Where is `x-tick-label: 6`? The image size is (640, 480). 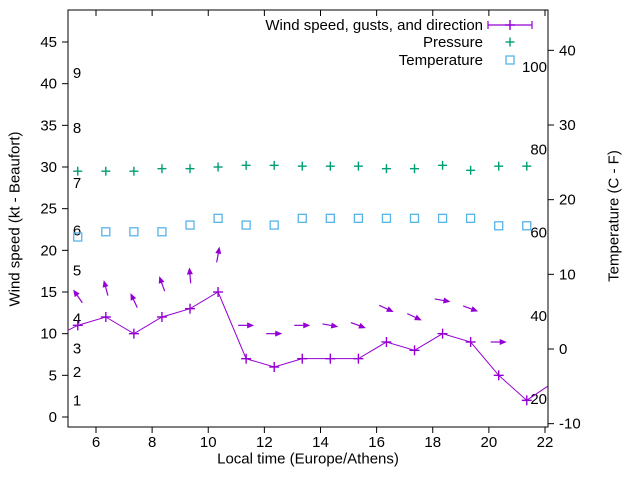 x-tick-label: 6 is located at coordinates (96, 442).